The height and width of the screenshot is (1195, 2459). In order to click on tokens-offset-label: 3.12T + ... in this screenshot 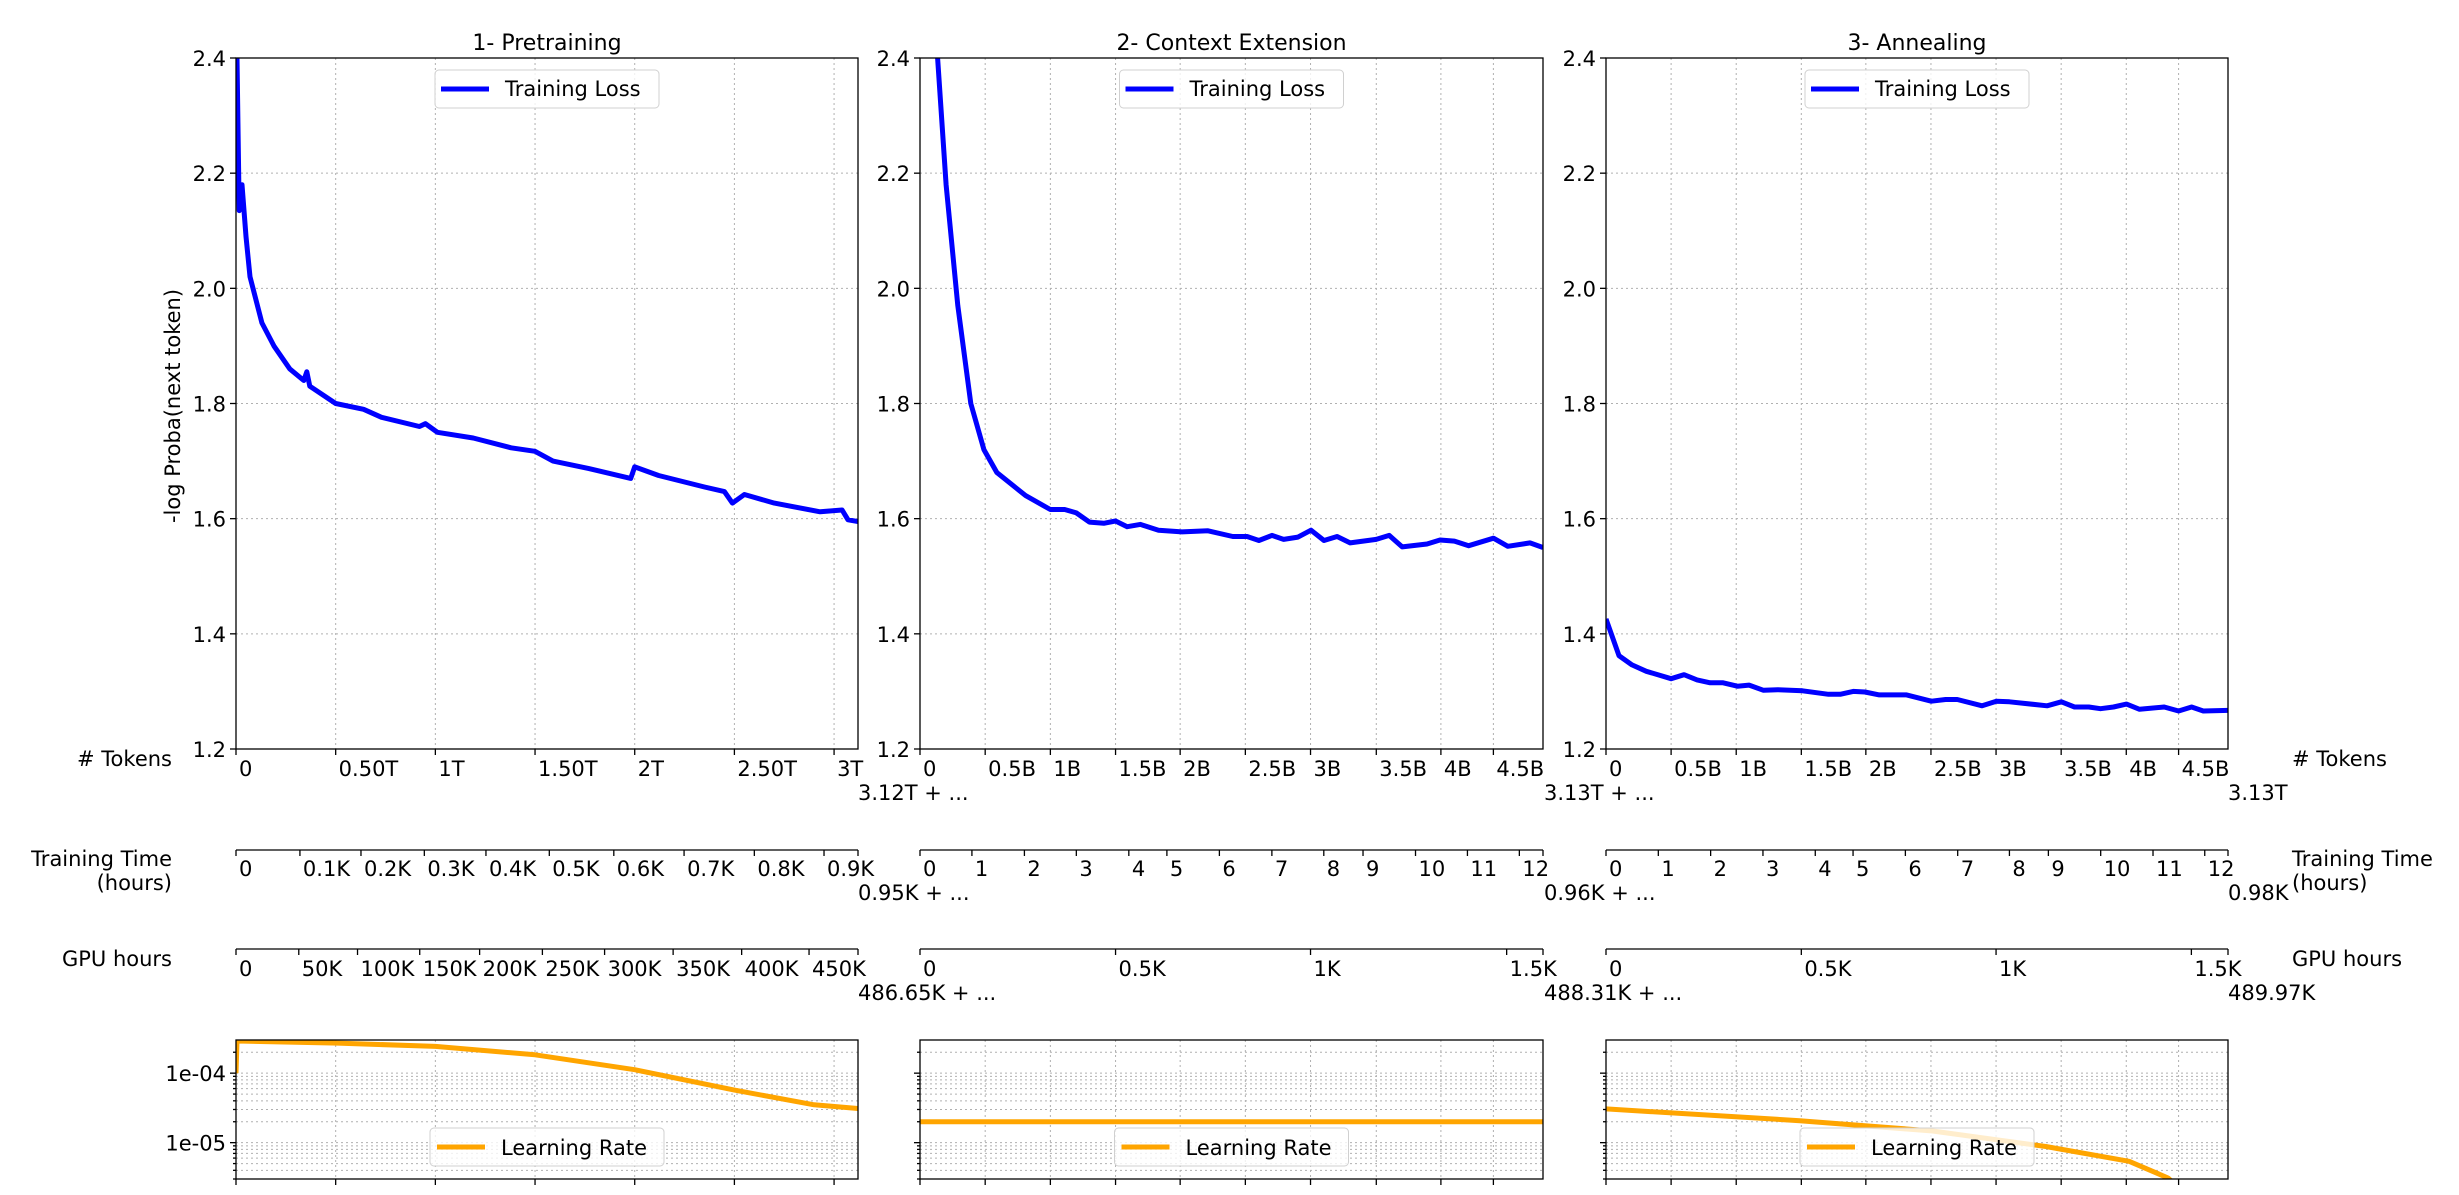, I will do `click(913, 793)`.